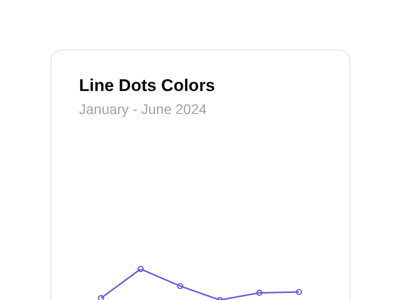  I want to click on chart-subtitle: January - June 2024, so click(143, 109).